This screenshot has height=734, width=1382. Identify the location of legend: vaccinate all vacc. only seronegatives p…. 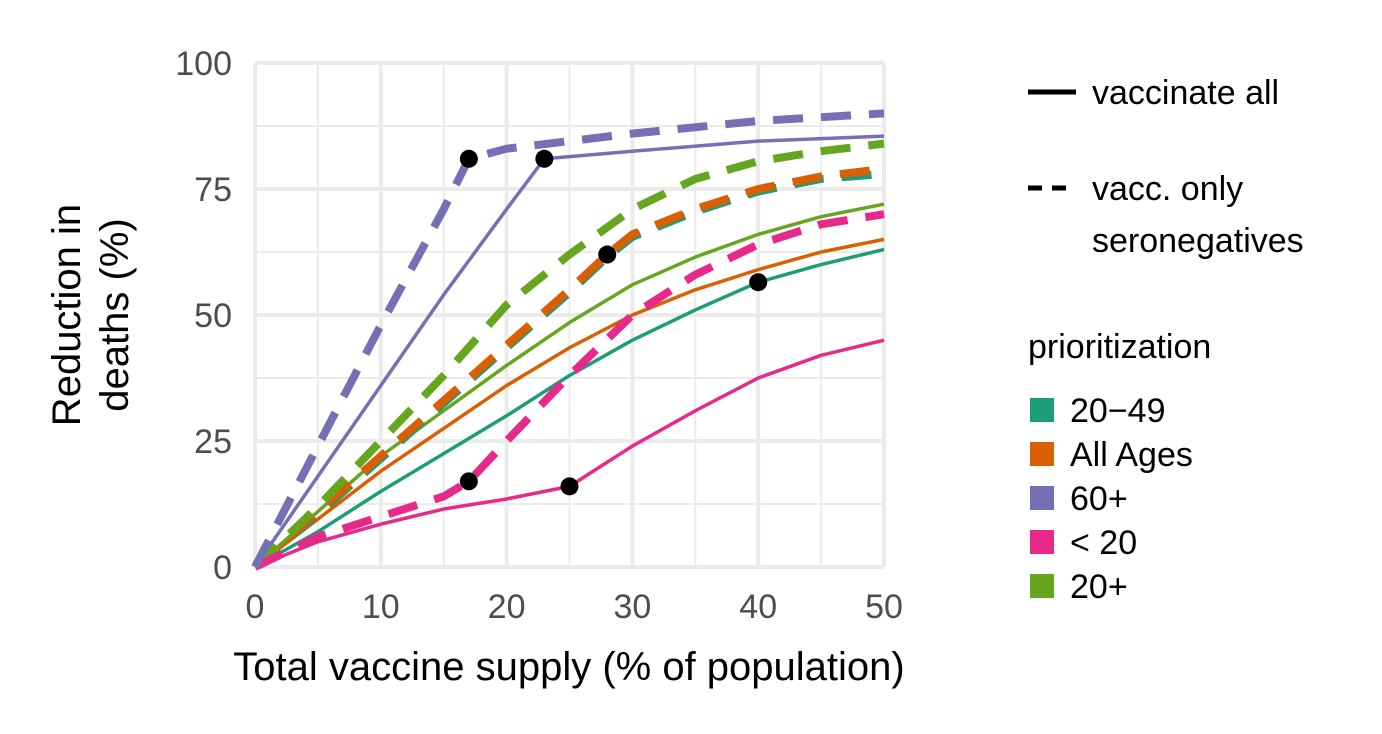
(1166, 340).